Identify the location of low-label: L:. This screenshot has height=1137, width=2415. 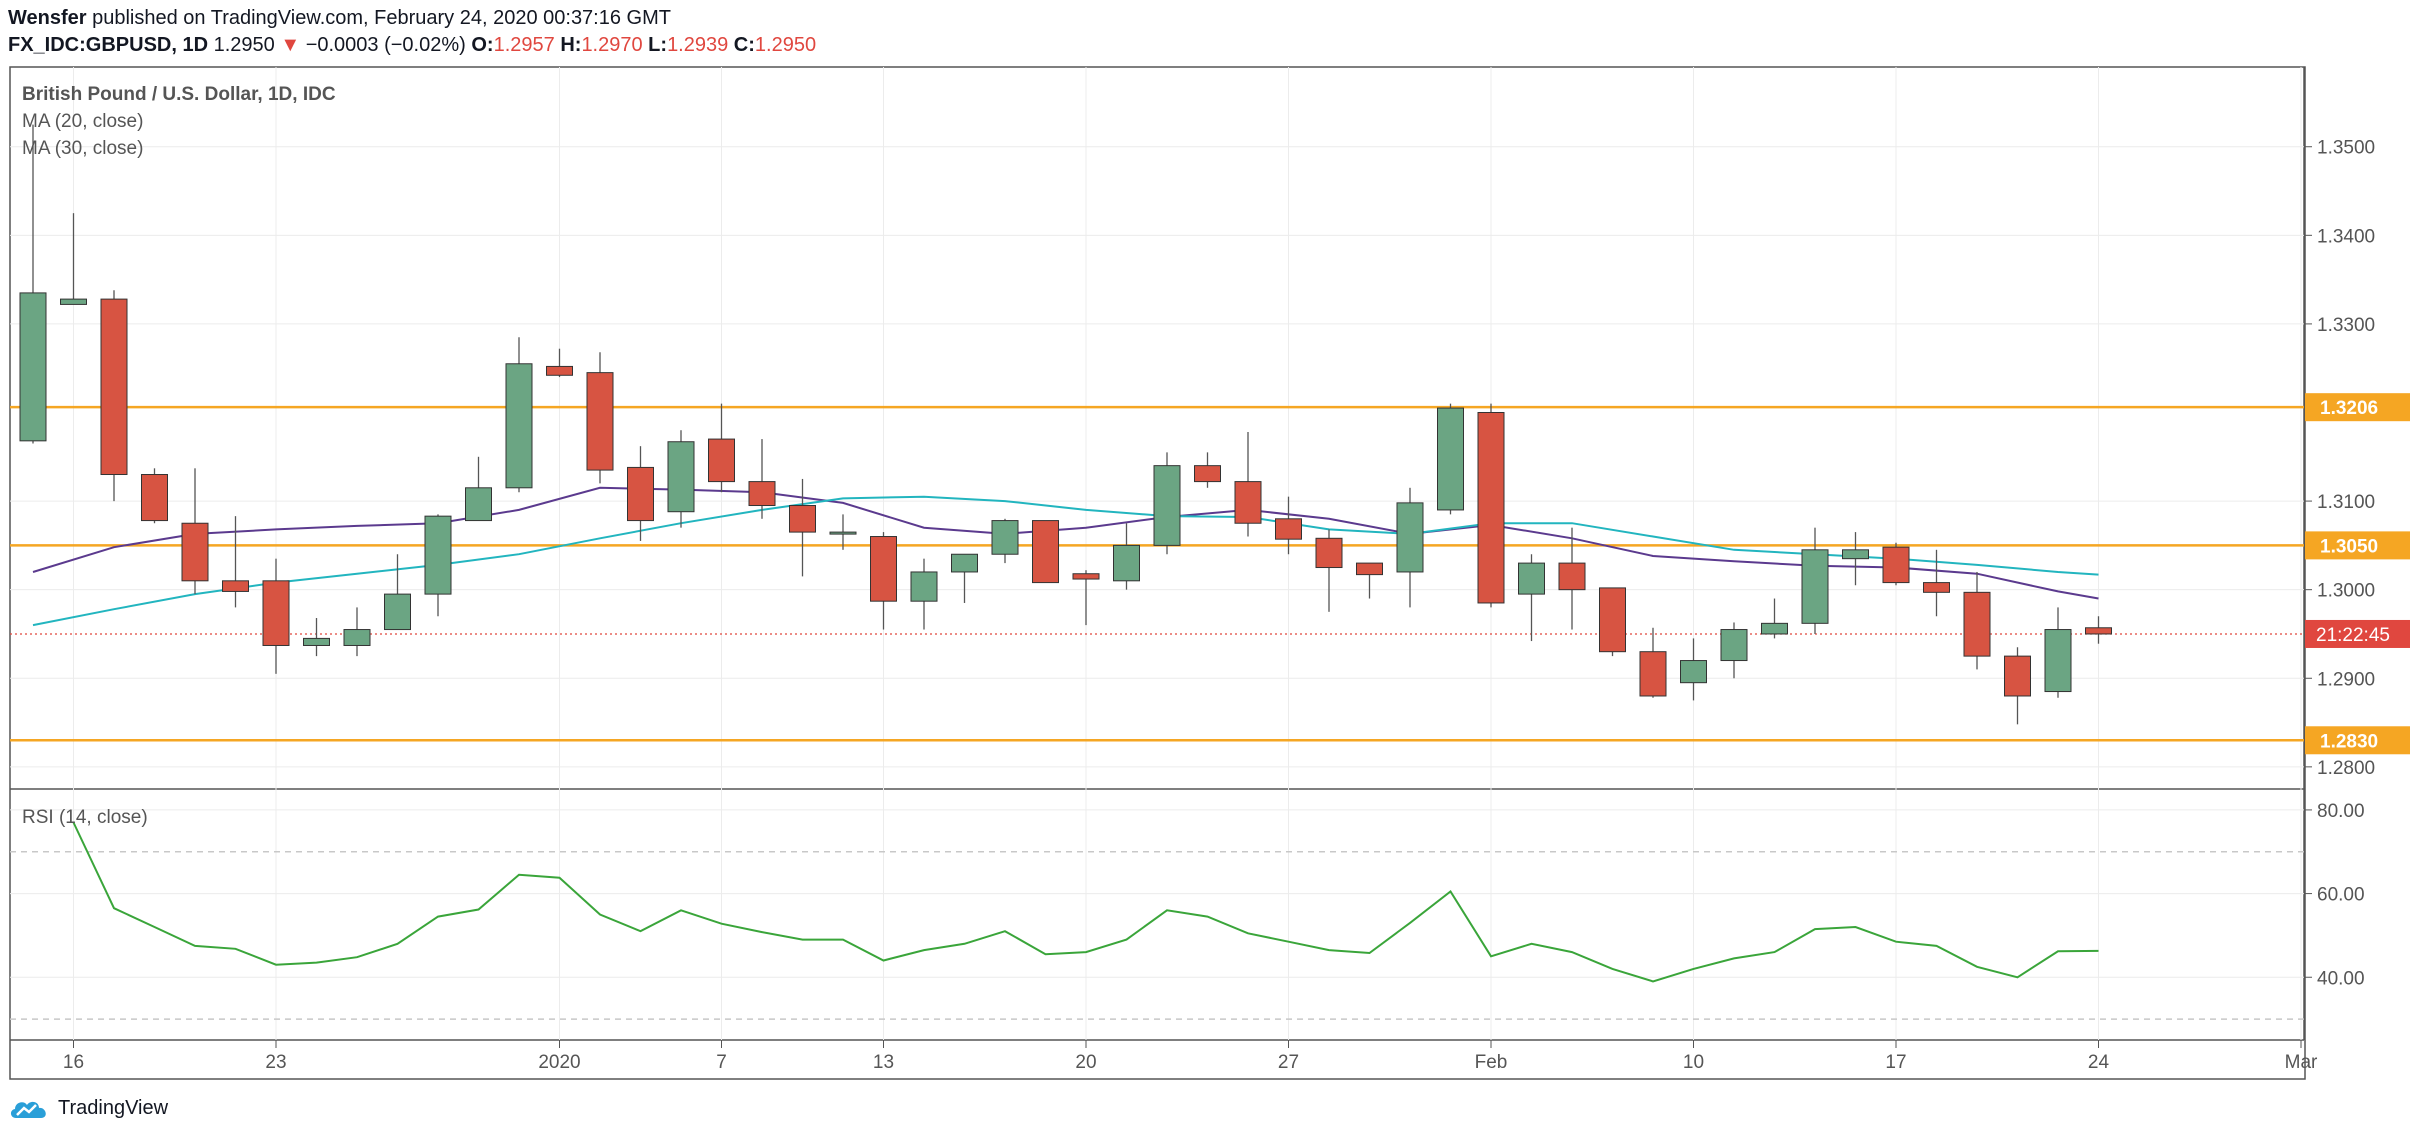
(658, 45).